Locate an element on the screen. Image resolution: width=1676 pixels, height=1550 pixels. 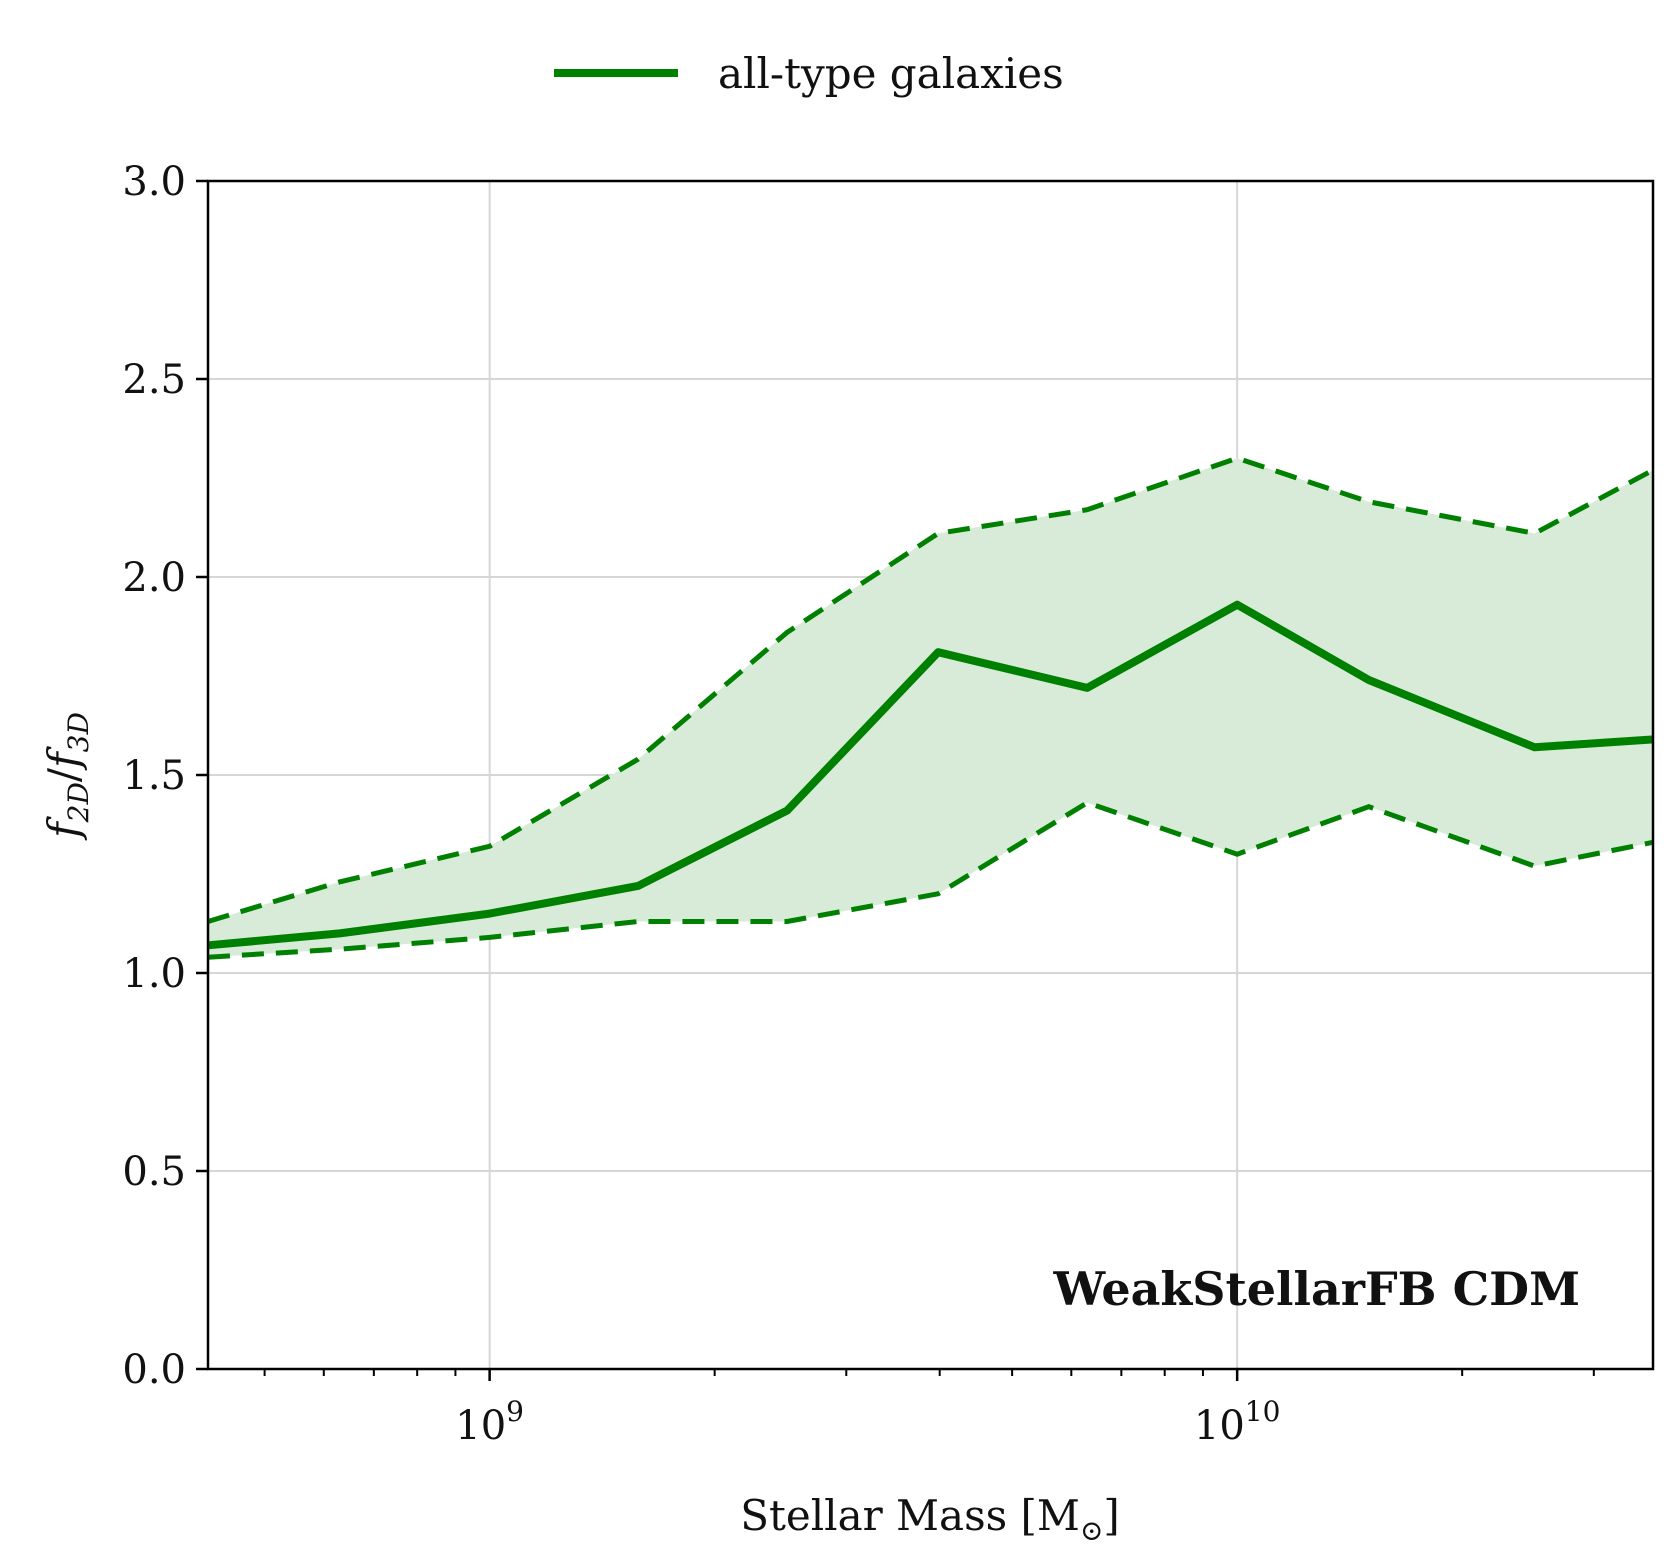
x-axis-label: Stellar Mass [M⊙] is located at coordinates (930, 1519).